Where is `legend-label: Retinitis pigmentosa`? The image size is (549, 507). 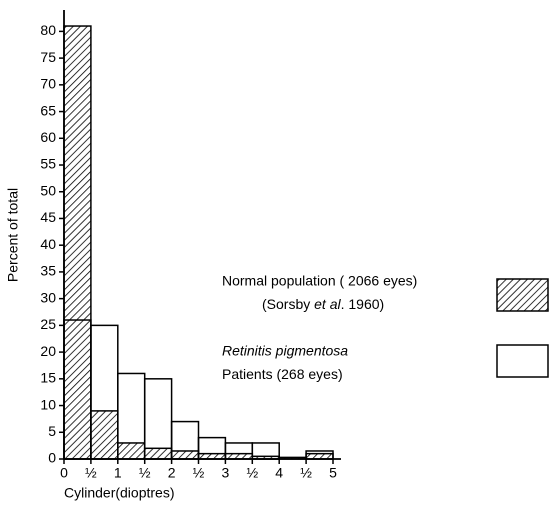
legend-label: Retinitis pigmentosa is located at coordinates (285, 351).